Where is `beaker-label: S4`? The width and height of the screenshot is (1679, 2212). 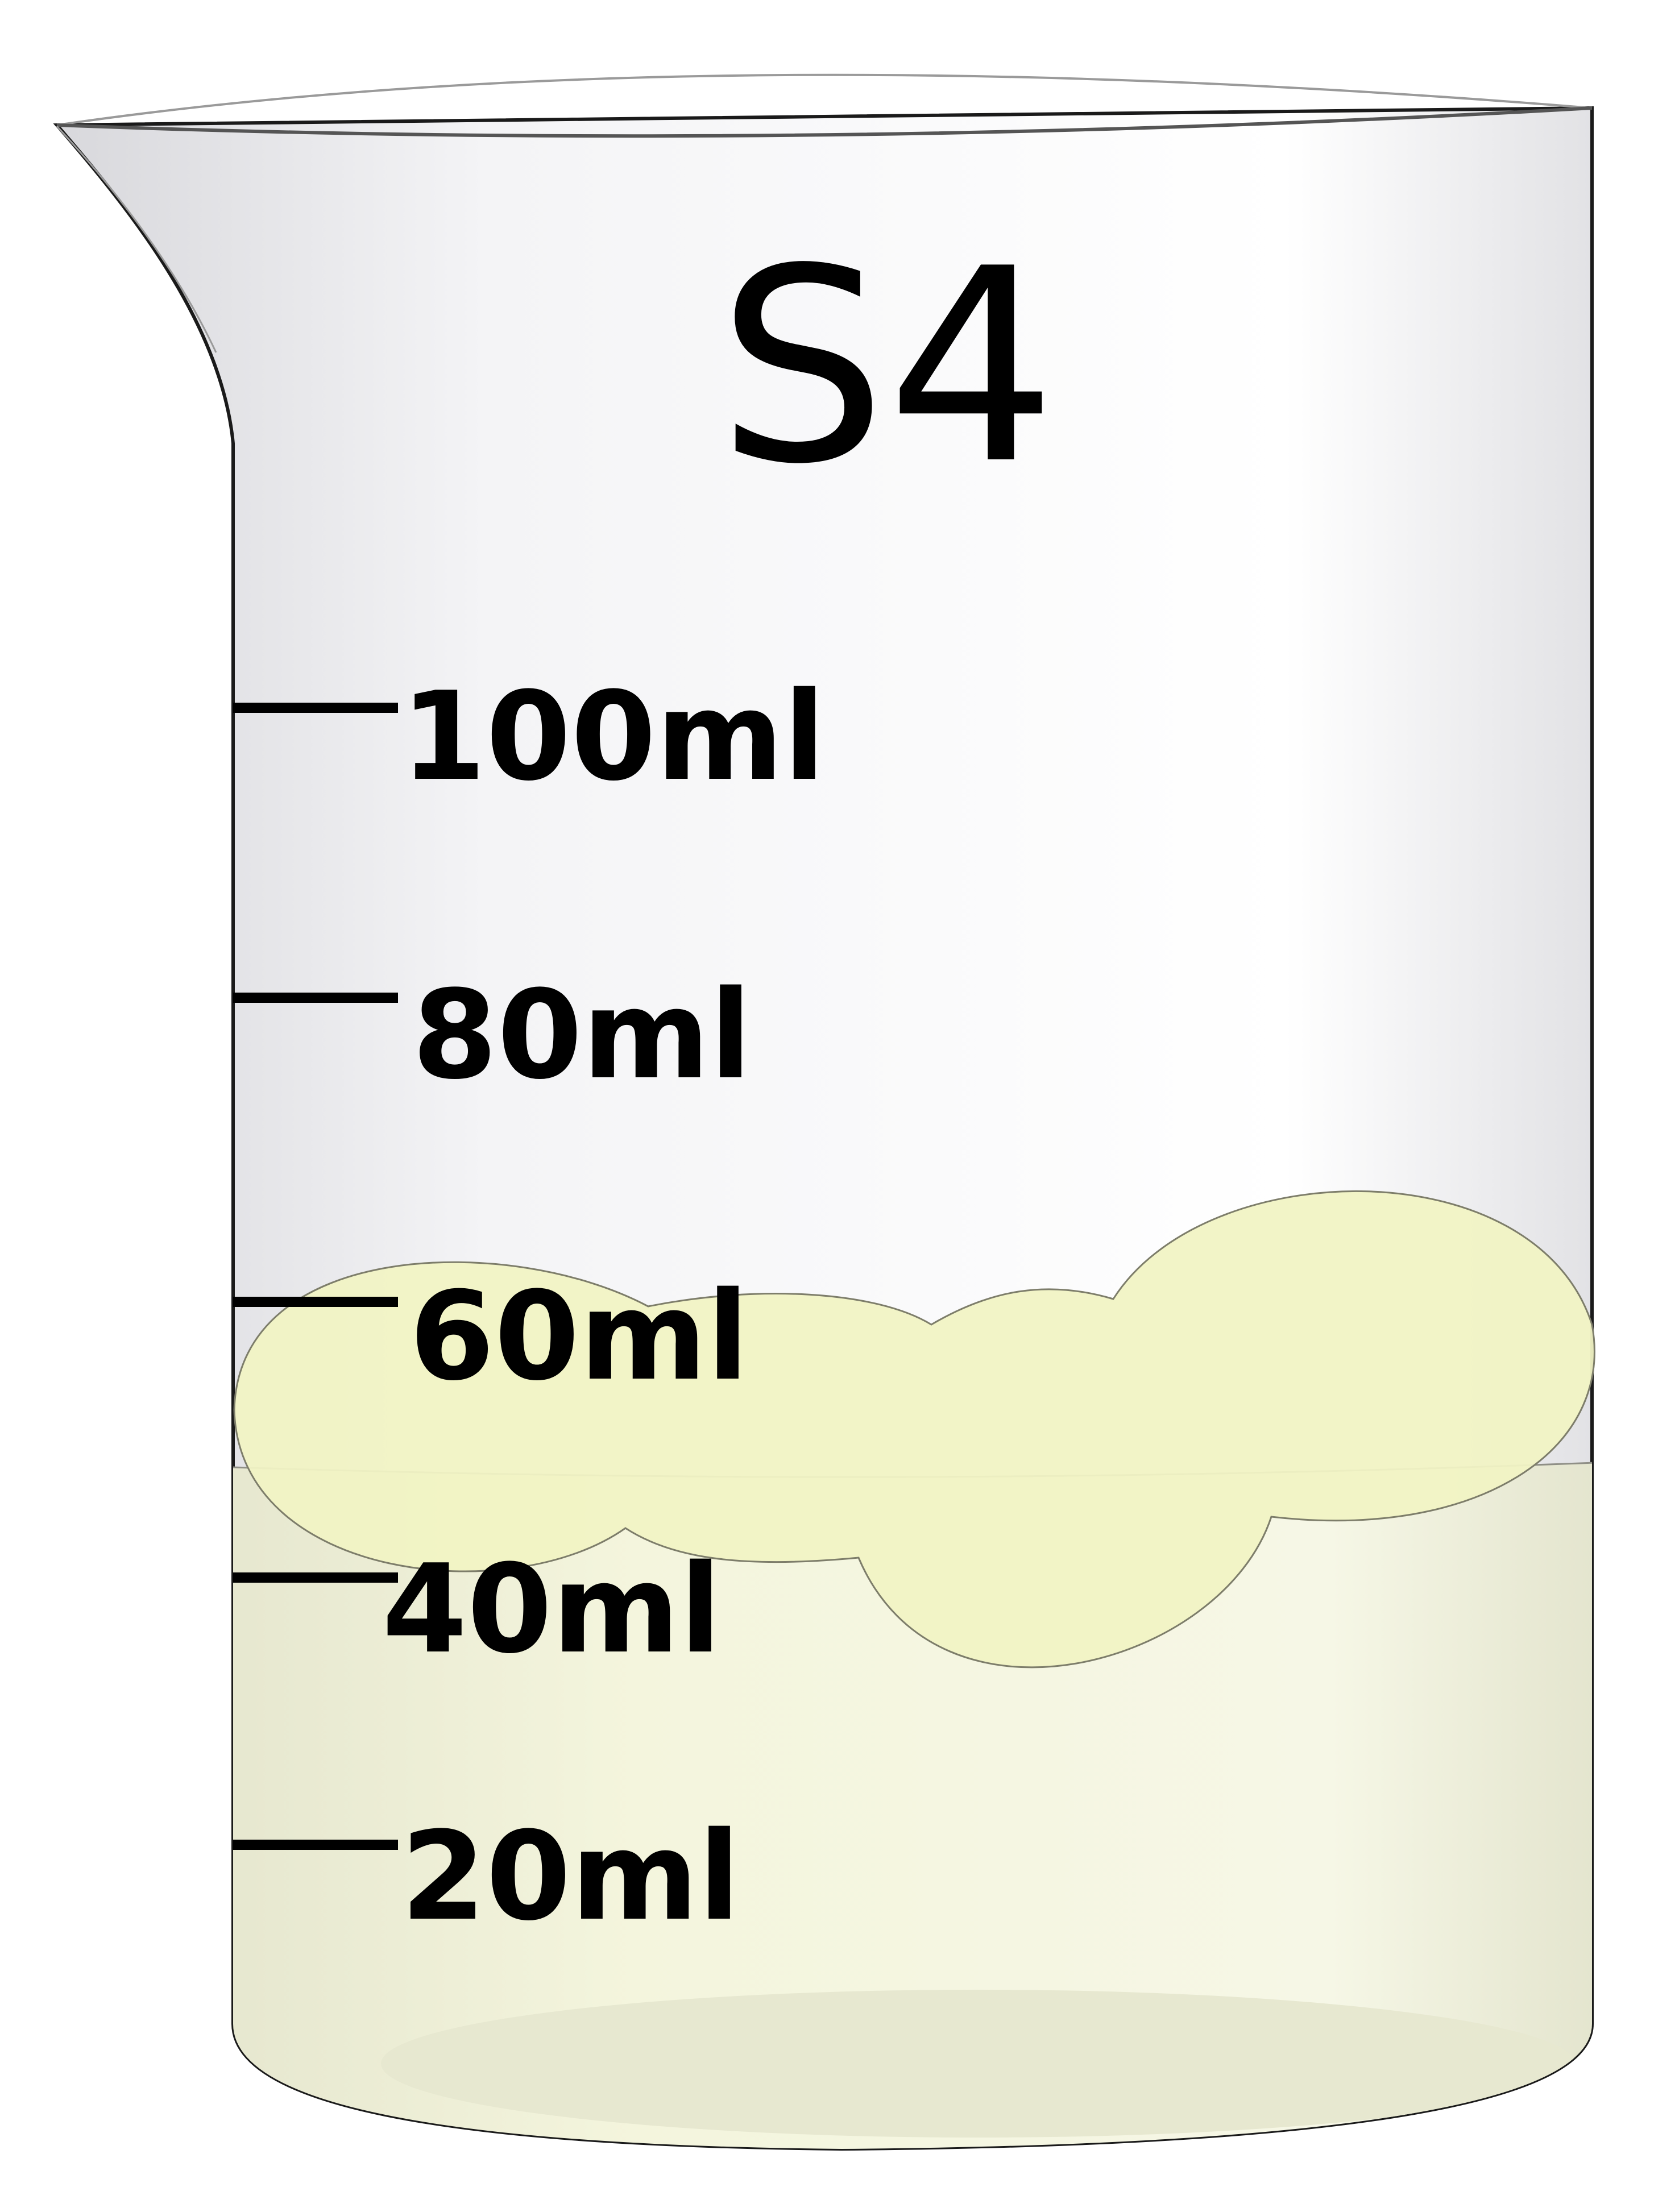
beaker-label: S4 is located at coordinates (887, 366).